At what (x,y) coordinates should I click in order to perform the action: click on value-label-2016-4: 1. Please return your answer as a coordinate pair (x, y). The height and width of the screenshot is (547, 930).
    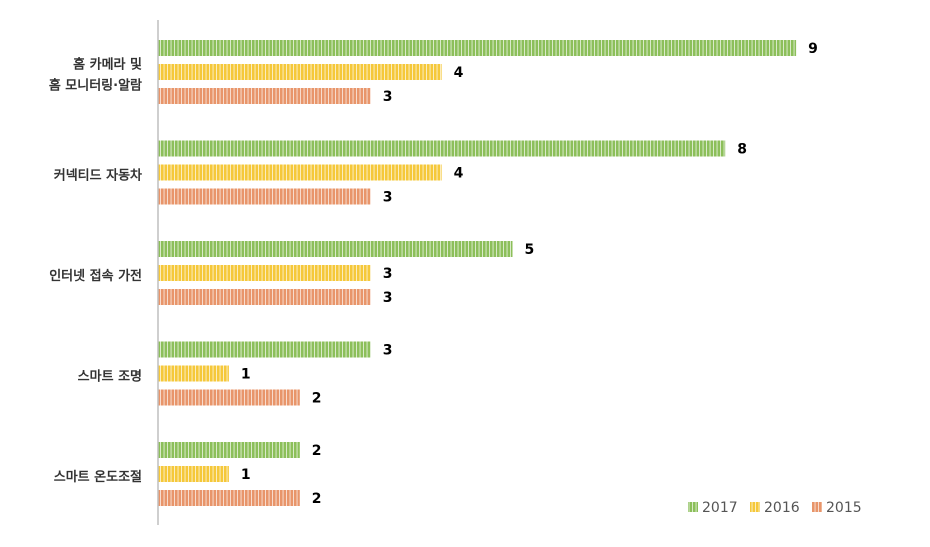
    Looking at the image, I should click on (246, 475).